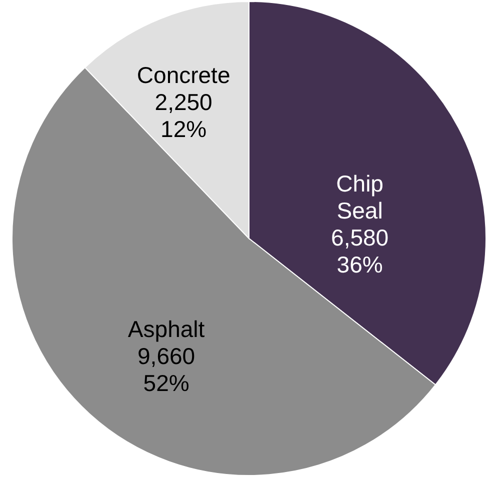 The width and height of the screenshot is (498, 477). I want to click on data-label: 6,580 36%, so click(360, 251).